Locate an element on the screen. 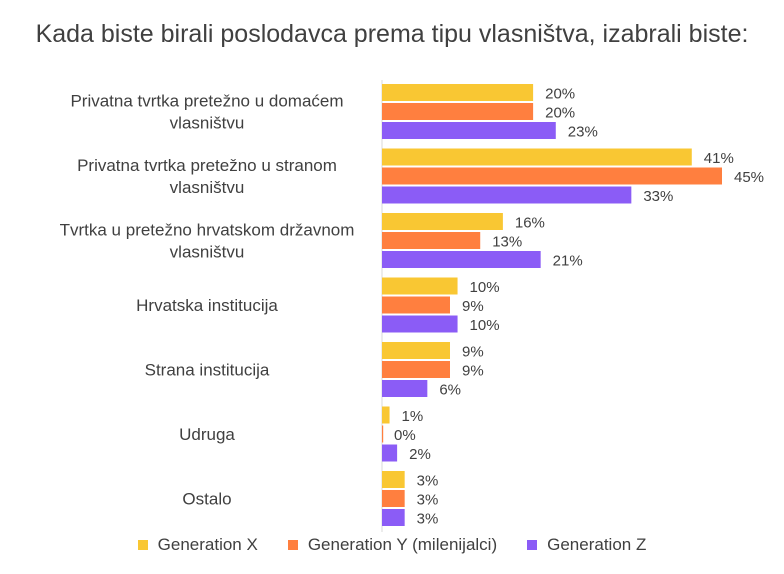  data-label: 16% is located at coordinates (530, 223).